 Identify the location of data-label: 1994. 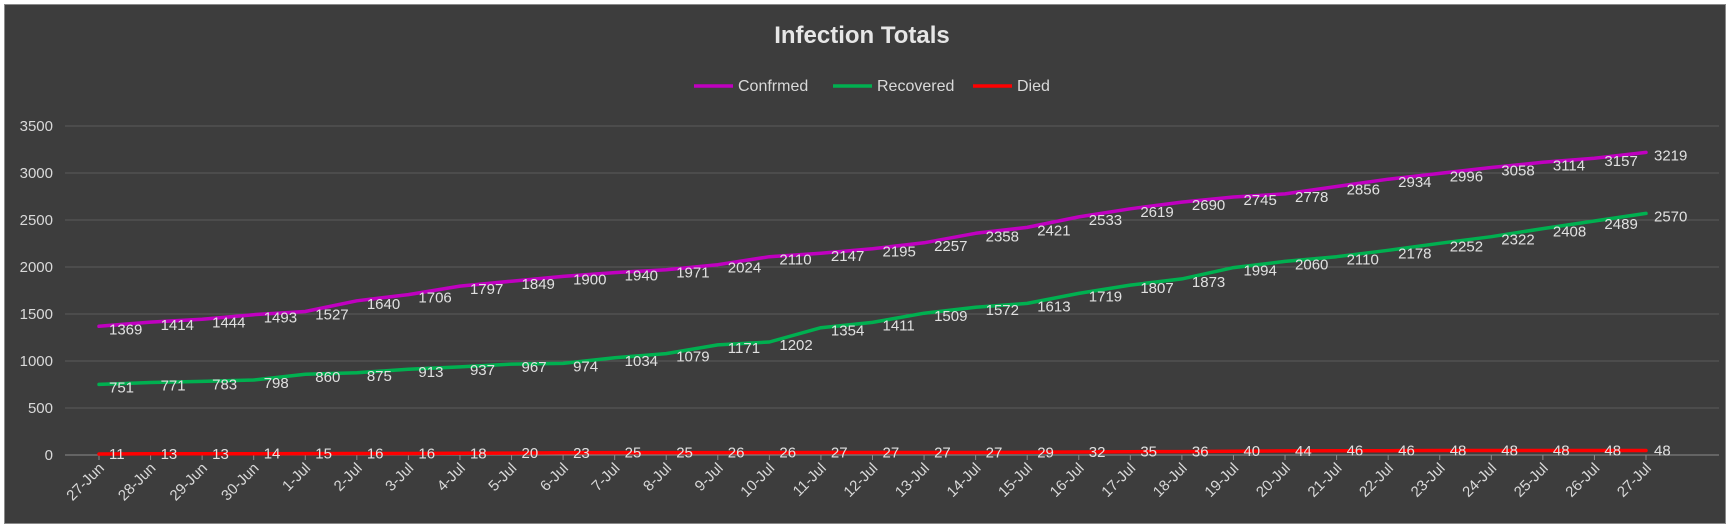
(1259, 271).